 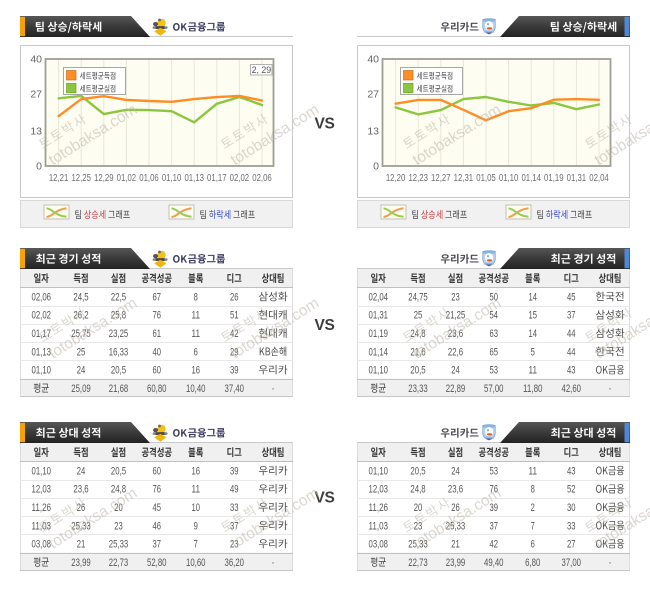 What do you see at coordinates (441, 178) in the screenshot?
I see `svg-text: 12,27` at bounding box center [441, 178].